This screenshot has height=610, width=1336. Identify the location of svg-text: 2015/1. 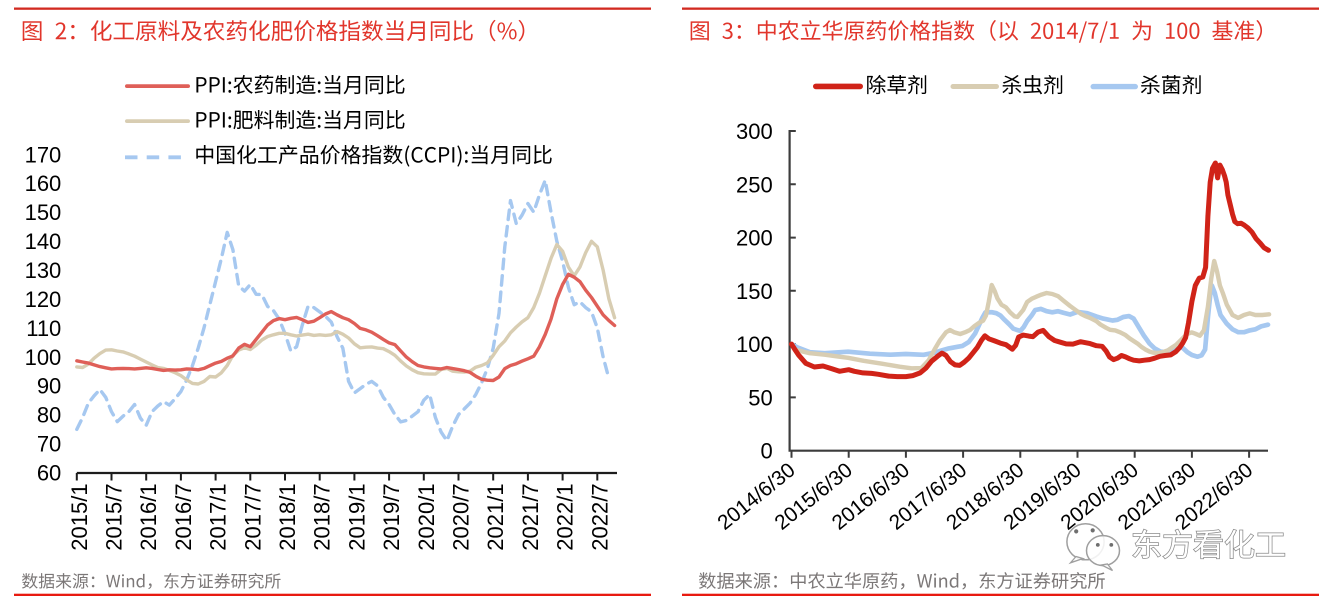
(79, 516).